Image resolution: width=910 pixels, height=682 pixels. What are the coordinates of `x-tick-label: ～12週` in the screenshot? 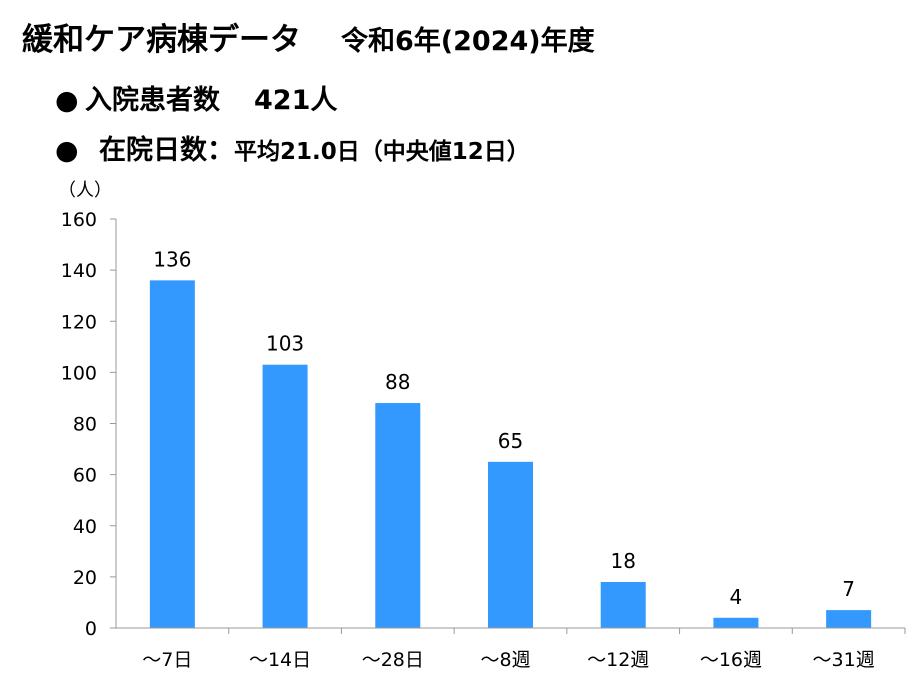 It's located at (618, 660).